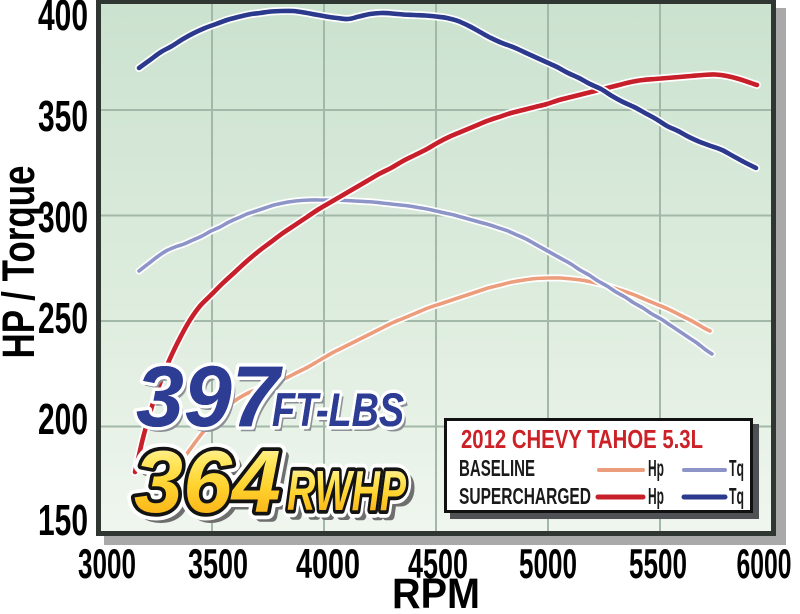 The height and width of the screenshot is (614, 800). Describe the element at coordinates (764, 563) in the screenshot. I see `svg-text: 6000` at that location.